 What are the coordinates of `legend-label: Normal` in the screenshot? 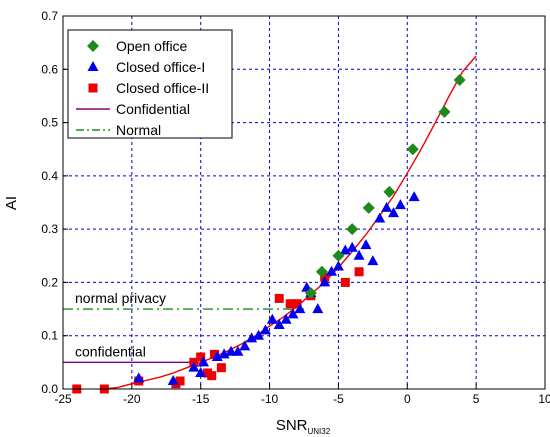 It's located at (138, 130).